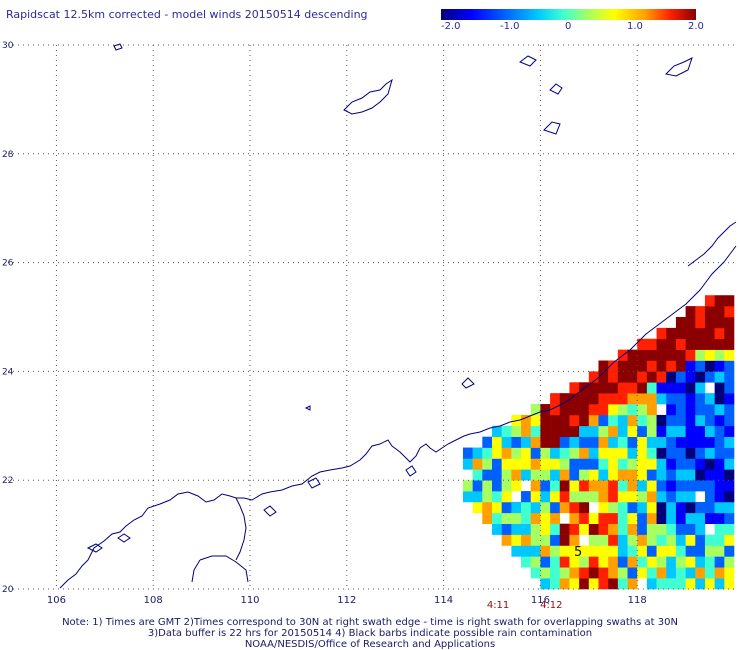 This screenshot has height=650, width=740. What do you see at coordinates (8, 264) in the screenshot?
I see `lat-tick-label: 26` at bounding box center [8, 264].